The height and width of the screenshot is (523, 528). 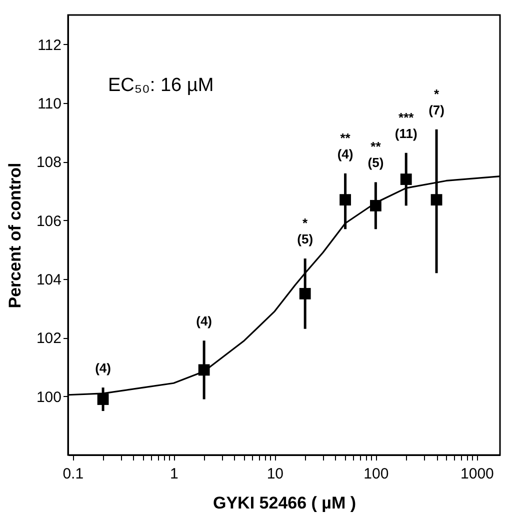 I want to click on annotation: * (5), so click(x=305, y=230).